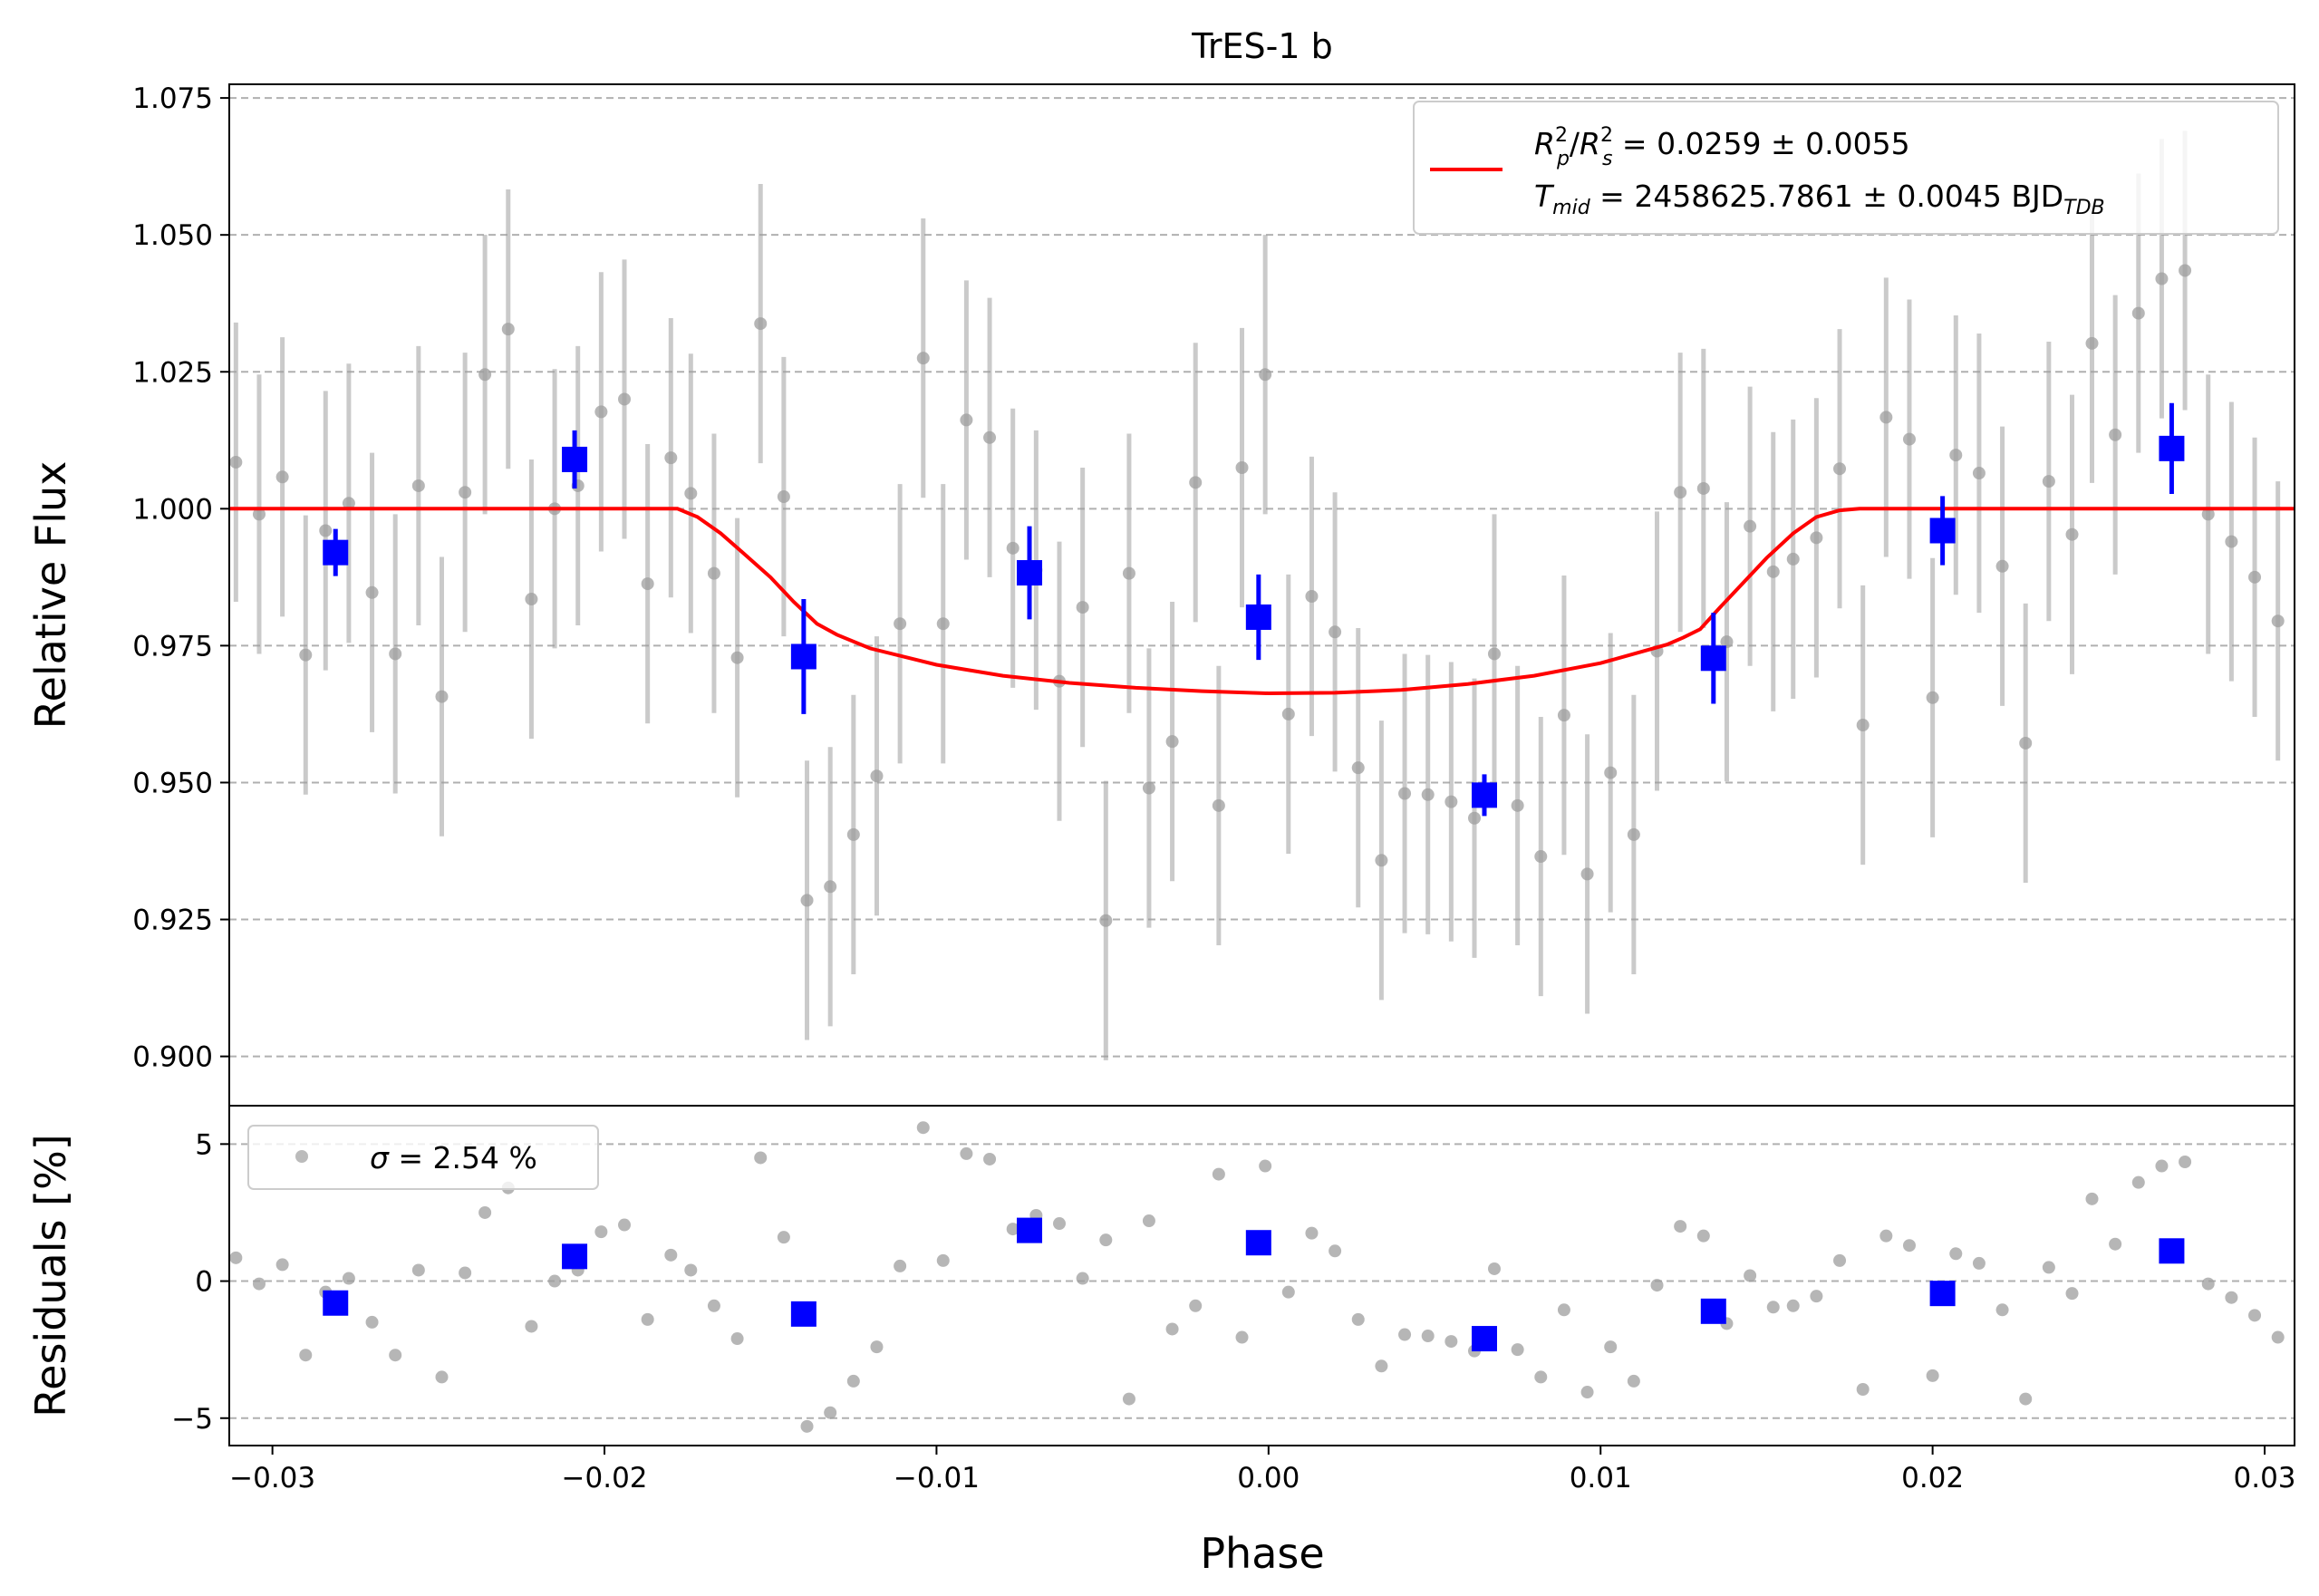  Describe the element at coordinates (204, 1144) in the screenshot. I see `residuals-y-tick-label: 5` at that location.